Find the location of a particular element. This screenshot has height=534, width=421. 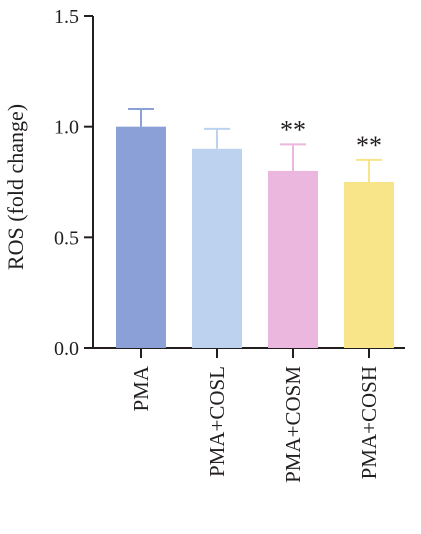

y-tick-label: 0.0 is located at coordinates (66, 349).